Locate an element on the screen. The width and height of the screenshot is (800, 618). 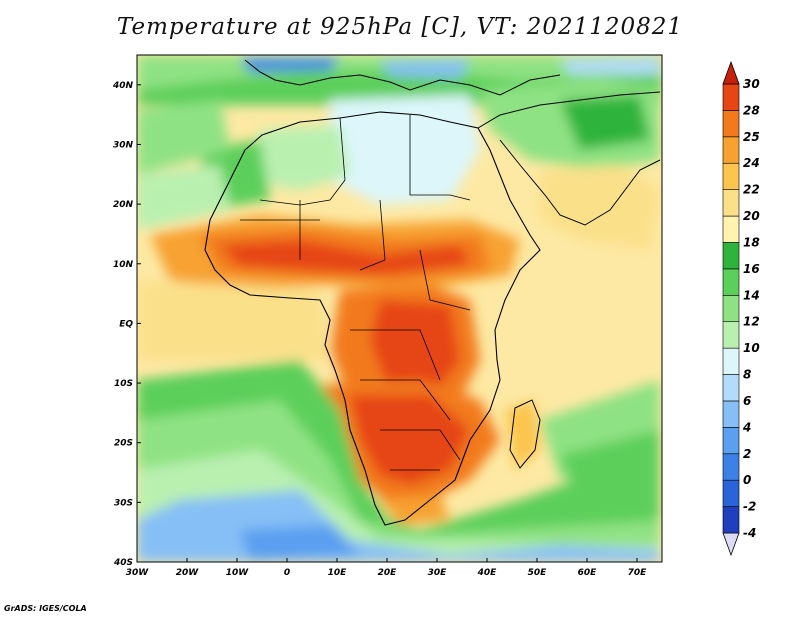
colorbar-level-label: -2 is located at coordinates (749, 507).